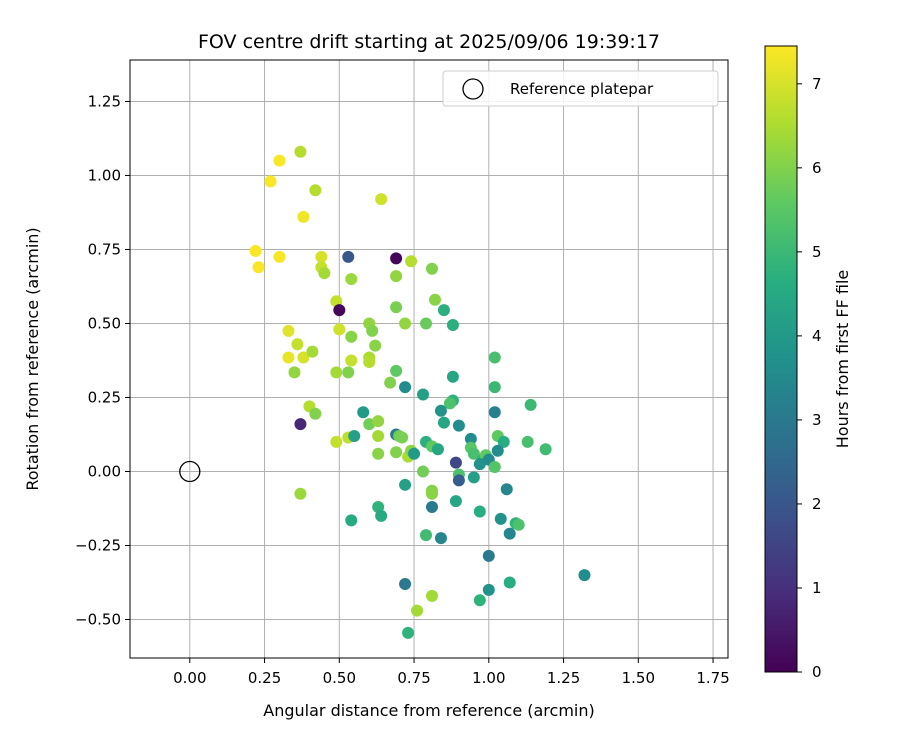 The width and height of the screenshot is (900, 750). I want to click on y-tick-label: 1.25, so click(104, 101).